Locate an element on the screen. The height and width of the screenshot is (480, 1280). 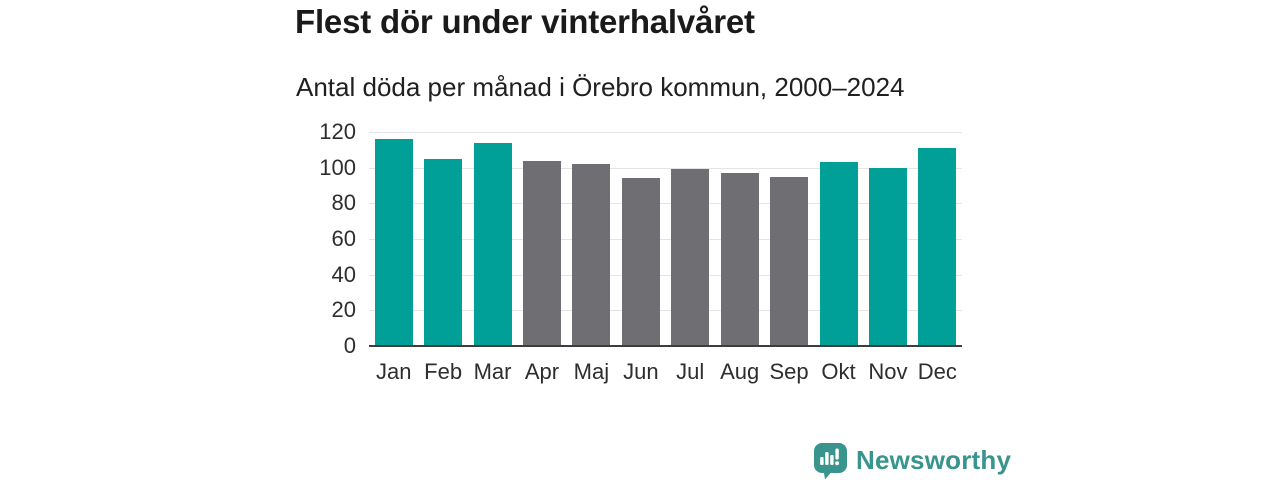
bar-band-dec is located at coordinates (937, 239).